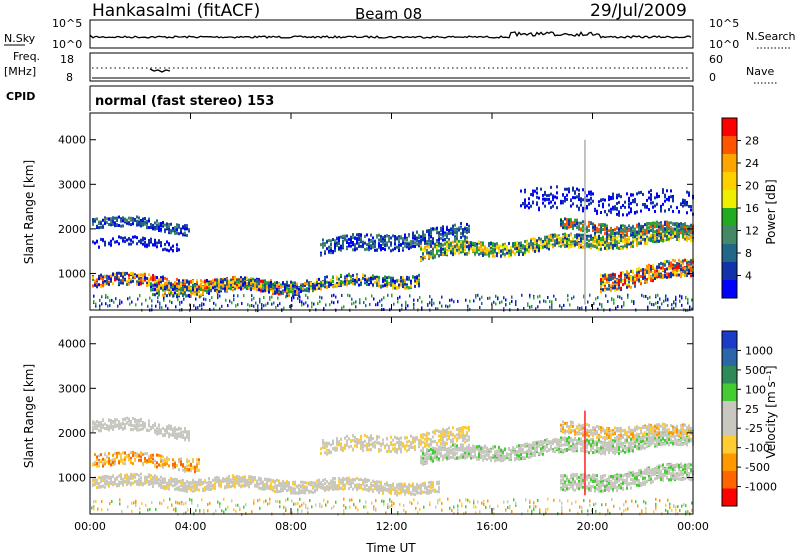 The width and height of the screenshot is (800, 554). What do you see at coordinates (67, 59) in the screenshot?
I see `freq-tick-top: 18` at bounding box center [67, 59].